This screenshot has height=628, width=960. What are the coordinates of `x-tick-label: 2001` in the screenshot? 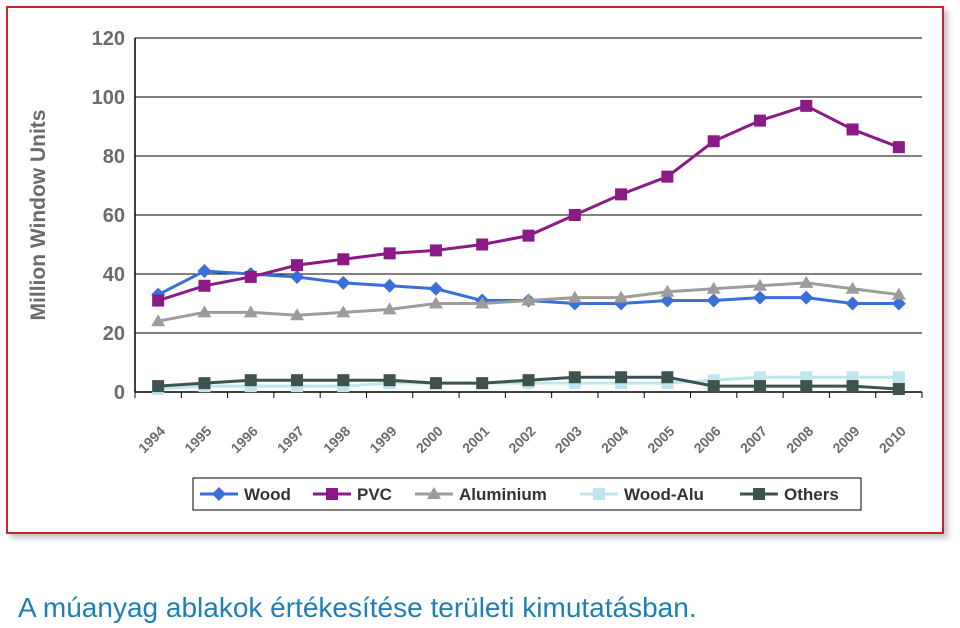 It's located at (475, 439).